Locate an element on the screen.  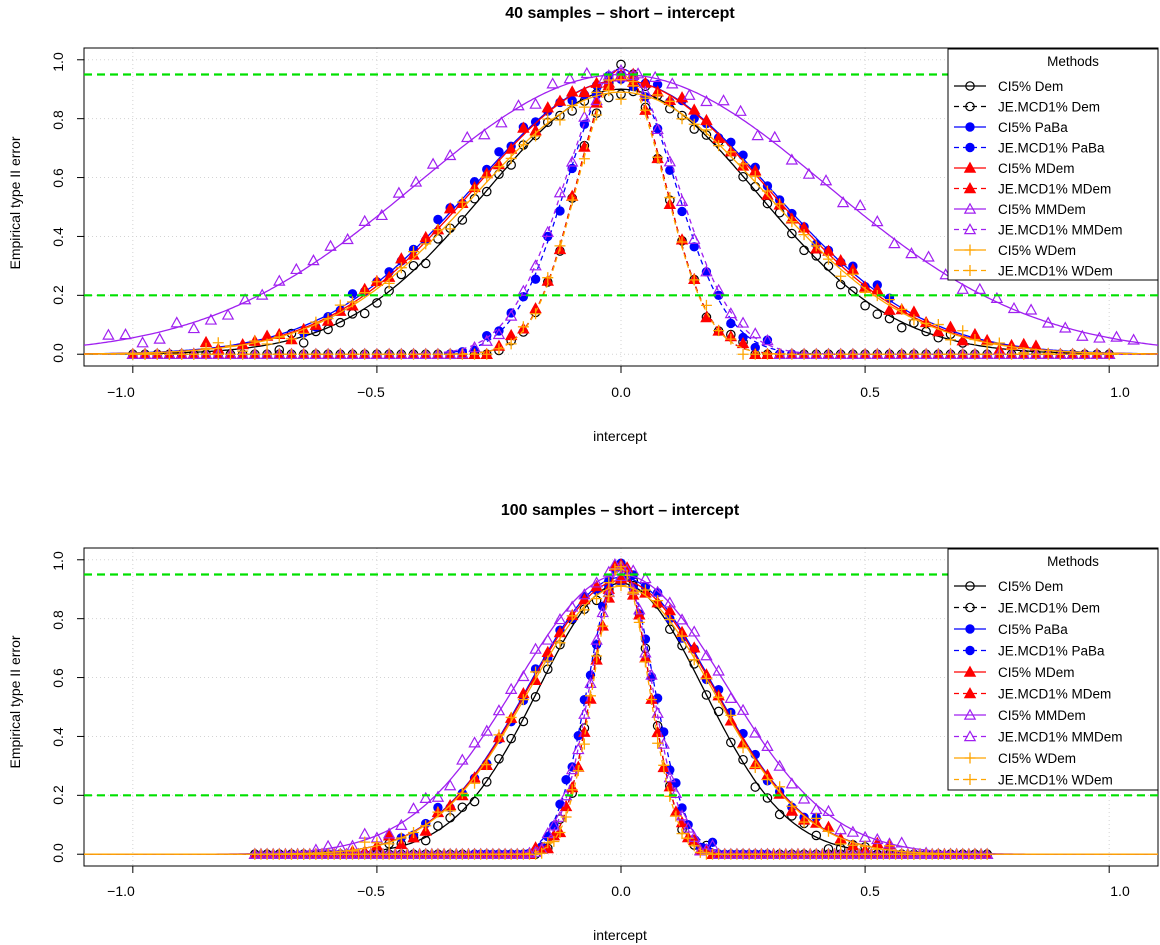
x-tick-label: 0.0 is located at coordinates (621, 392).